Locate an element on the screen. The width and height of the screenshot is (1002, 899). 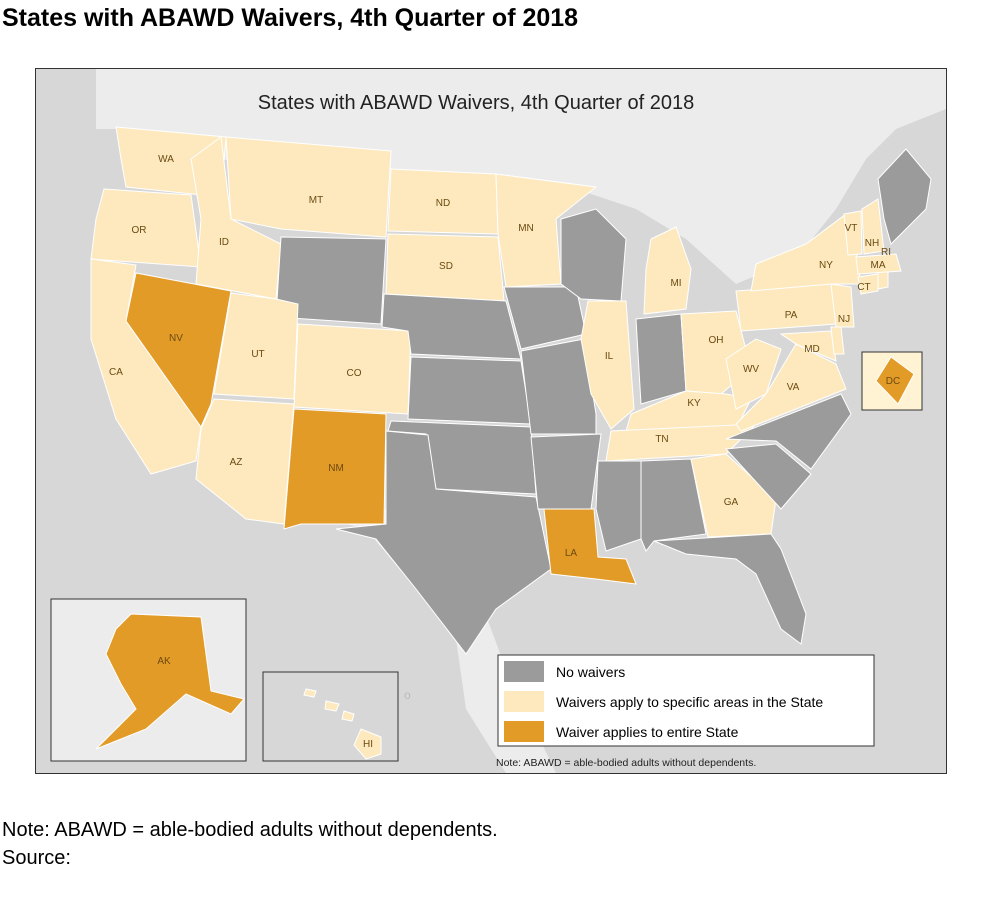
state-il is located at coordinates (607, 365).